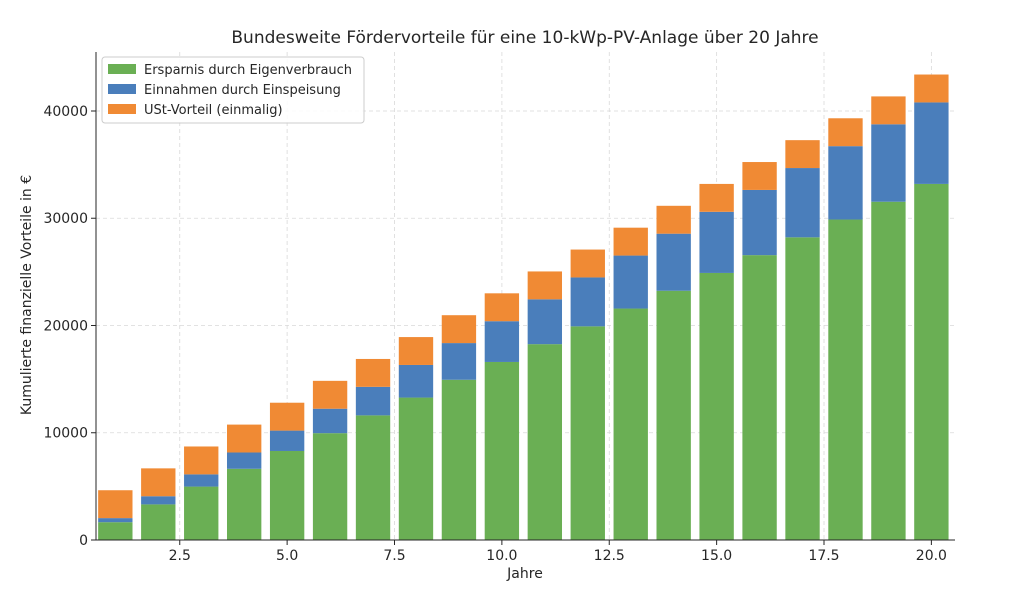  I want to click on y-tick-label: 10000, so click(65, 434).